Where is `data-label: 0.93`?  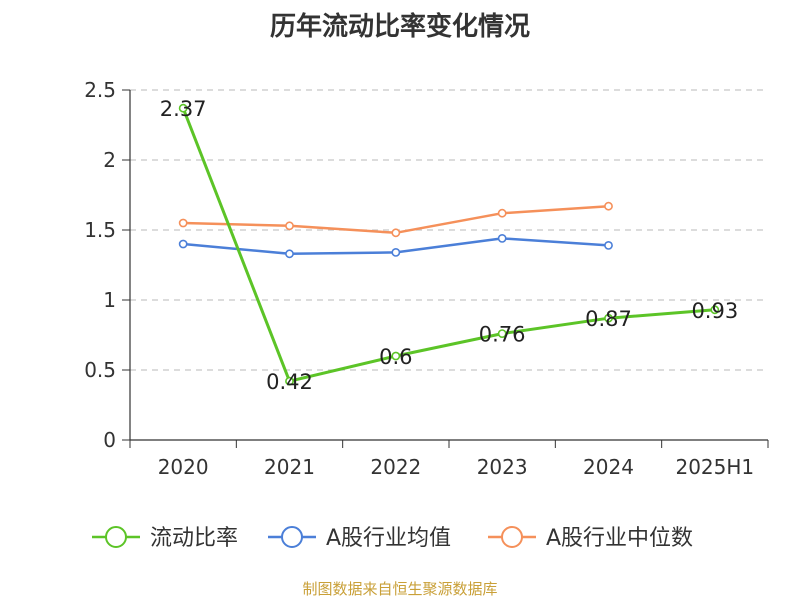
data-label: 0.93 is located at coordinates (714, 311).